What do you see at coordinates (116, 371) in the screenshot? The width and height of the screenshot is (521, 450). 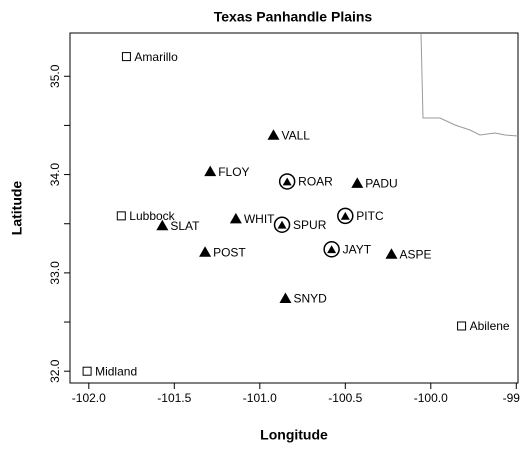 I see `point-label: Midland` at bounding box center [116, 371].